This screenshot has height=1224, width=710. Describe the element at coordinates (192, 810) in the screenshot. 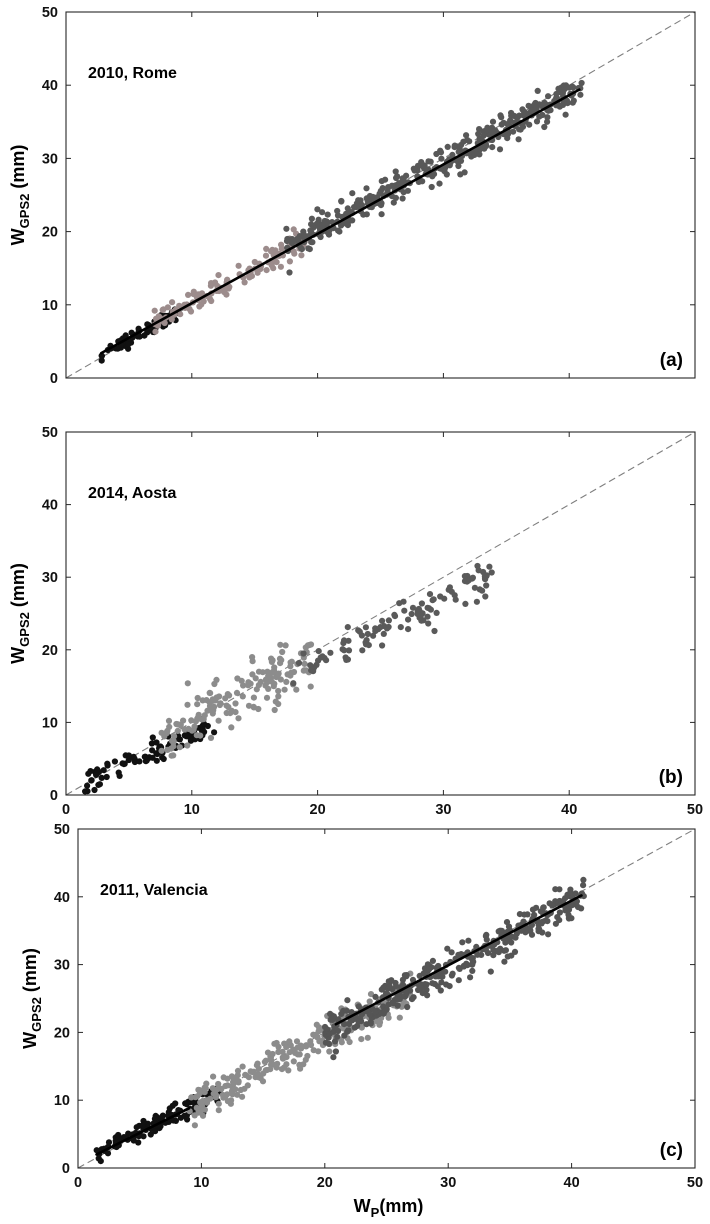

I see `x-tick-label: 10` at that location.